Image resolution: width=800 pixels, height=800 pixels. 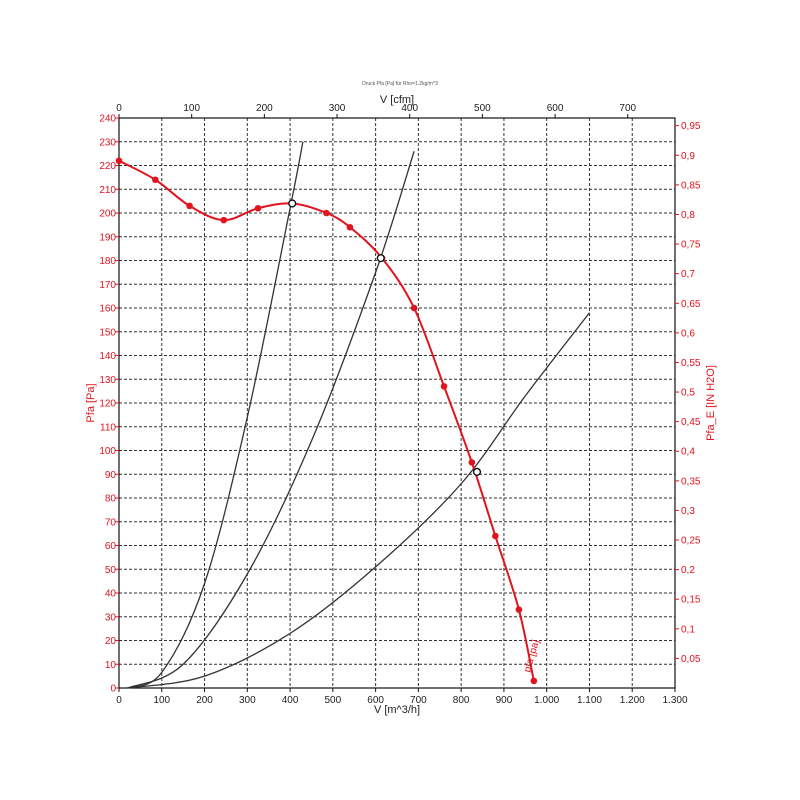 What do you see at coordinates (107, 166) in the screenshot?
I see `y-tick-label: 220` at bounding box center [107, 166].